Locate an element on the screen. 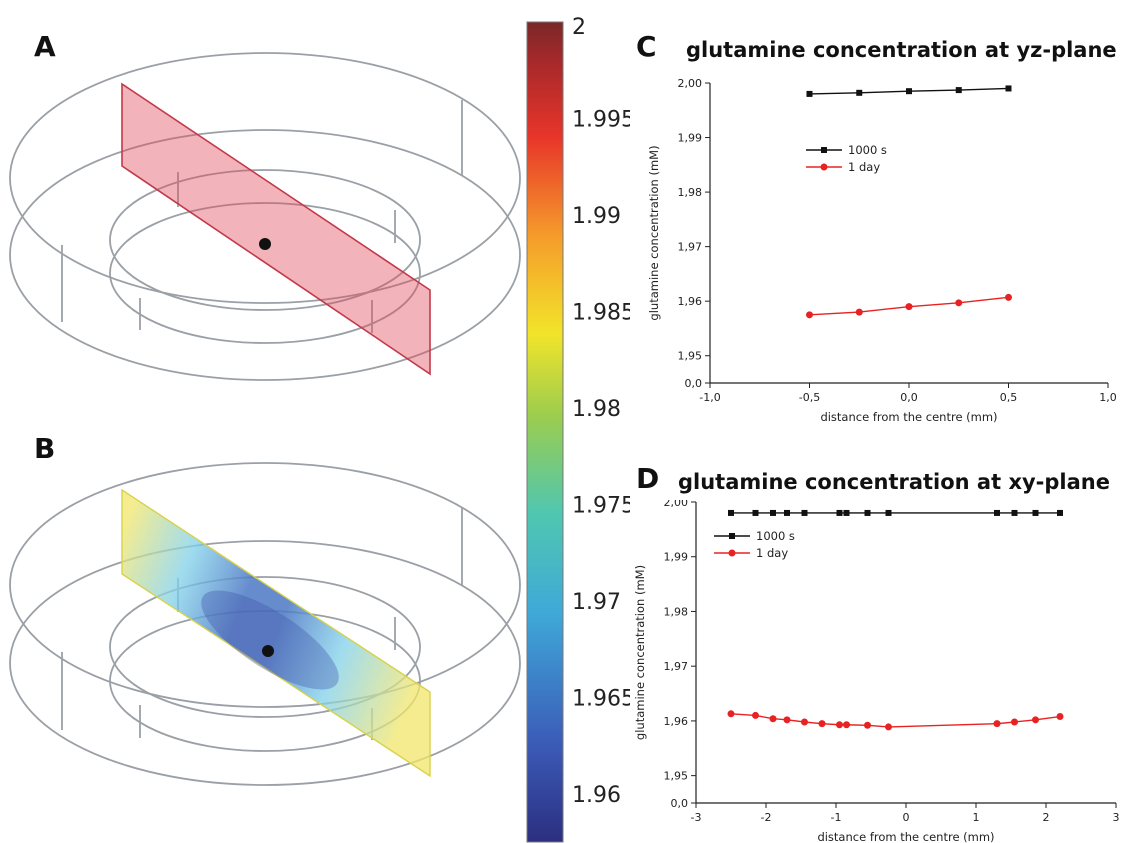 This screenshot has height=843, width=1128. center-point-b is located at coordinates (268, 651).